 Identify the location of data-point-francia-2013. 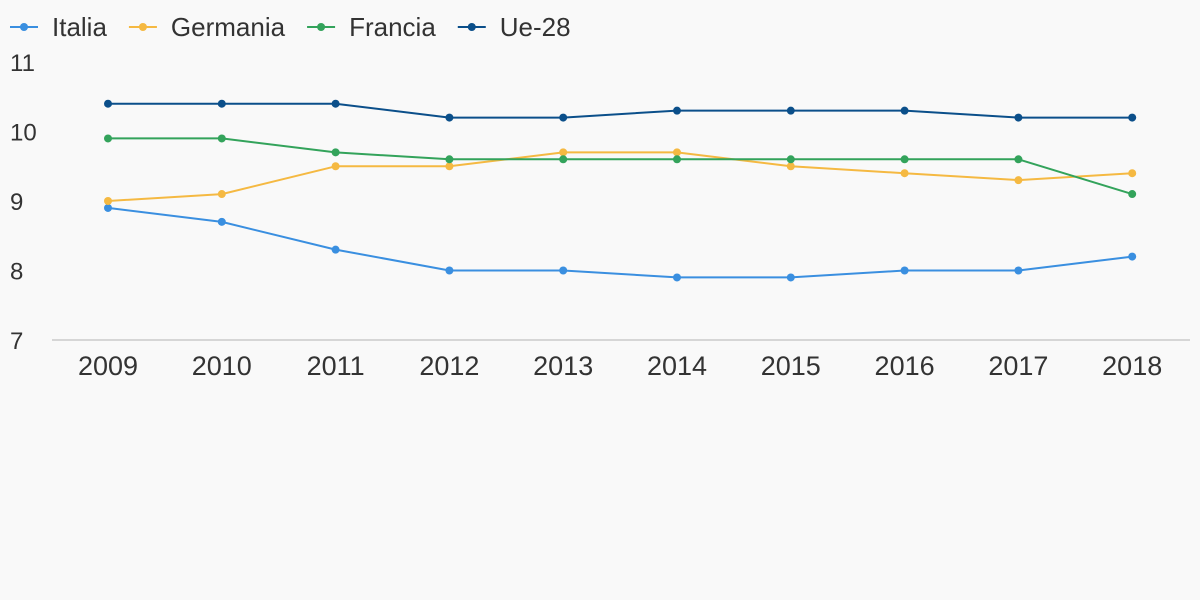
(563, 159).